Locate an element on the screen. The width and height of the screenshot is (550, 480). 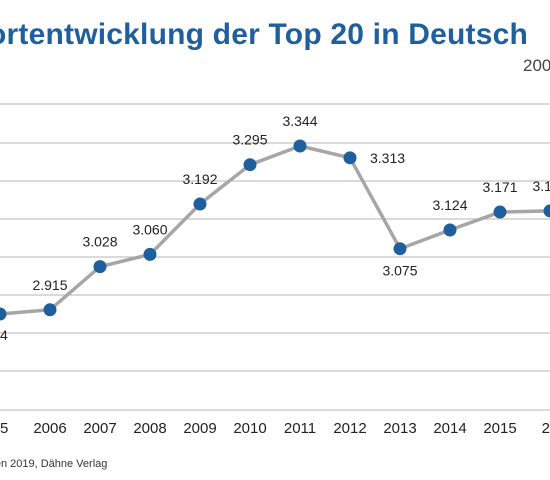
x-tick-label-20: 20 is located at coordinates (546, 428).